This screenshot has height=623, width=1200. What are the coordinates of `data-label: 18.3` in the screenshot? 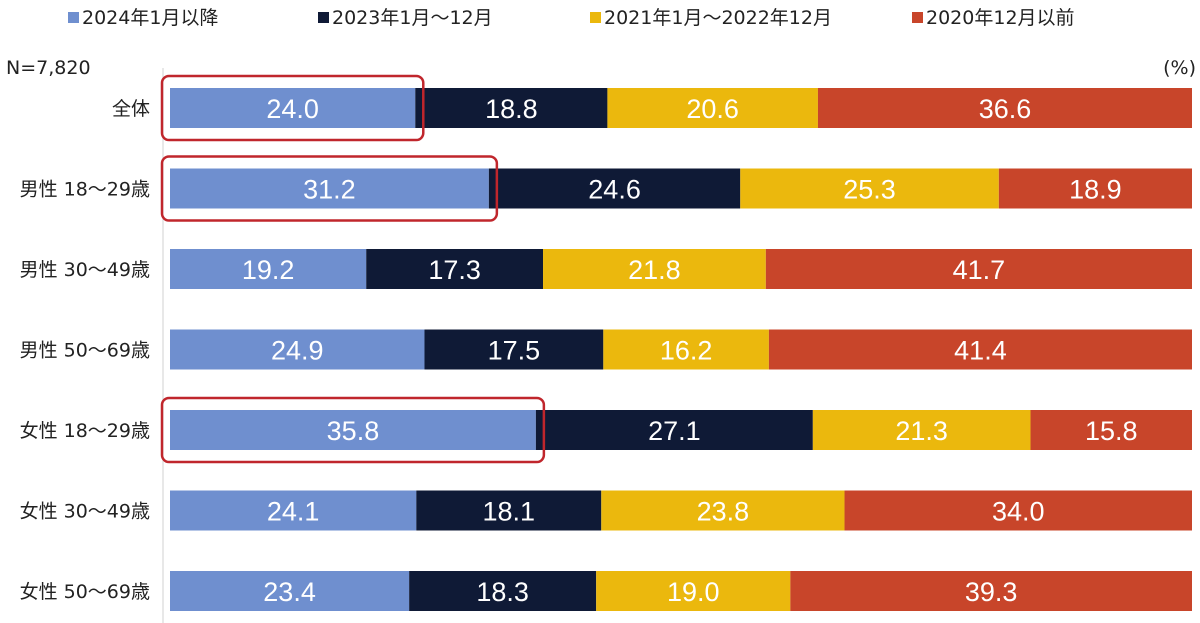 It's located at (502, 592).